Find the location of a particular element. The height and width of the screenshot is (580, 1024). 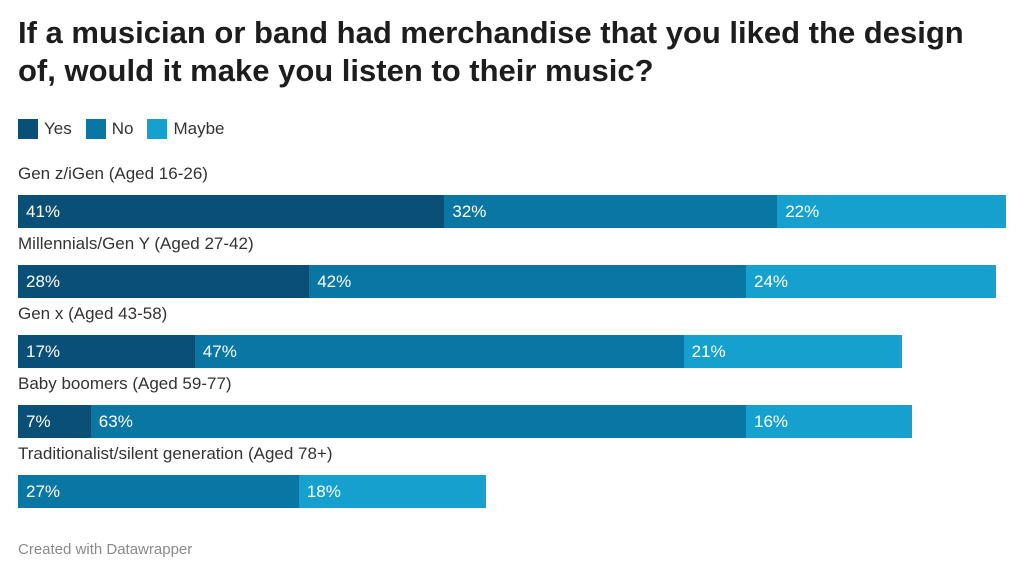

bar-segment-yes: 17% is located at coordinates (106, 351).